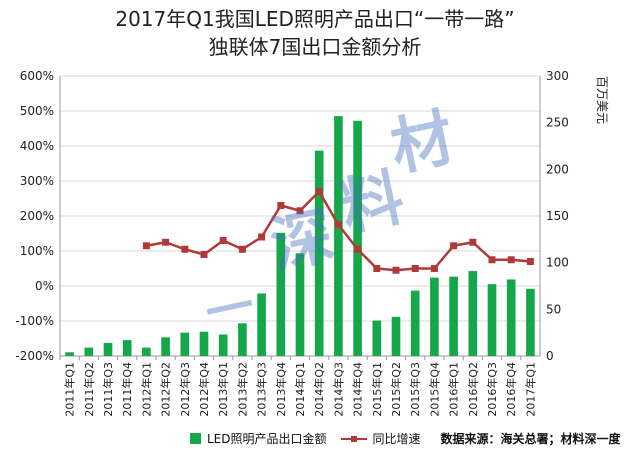  What do you see at coordinates (34, 356) in the screenshot?
I see `y-left-tick-label: -200%` at bounding box center [34, 356].